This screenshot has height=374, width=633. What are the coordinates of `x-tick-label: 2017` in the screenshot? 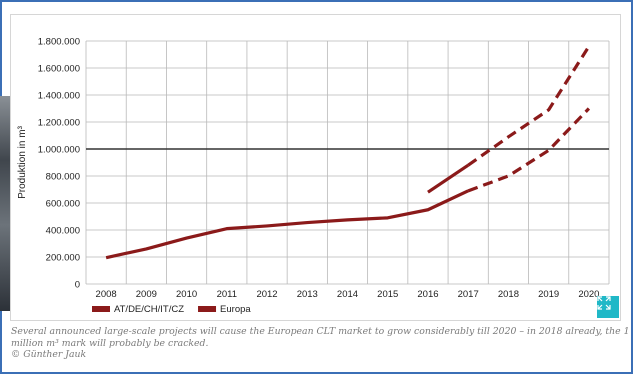 It's located at (468, 294).